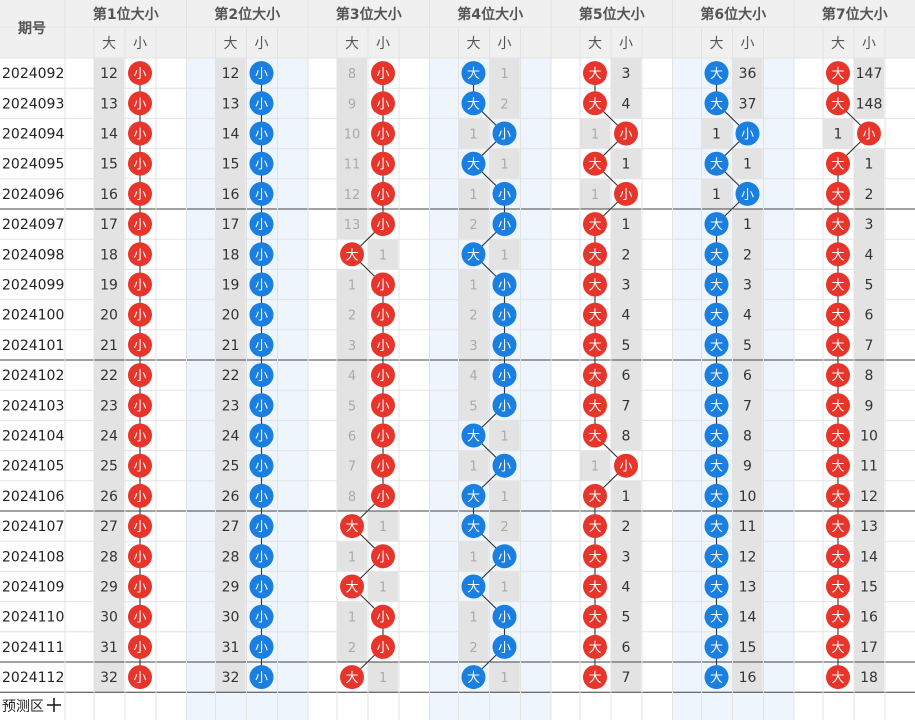  What do you see at coordinates (33, 104) in the screenshot?
I see `period-label: 2024093` at bounding box center [33, 104].